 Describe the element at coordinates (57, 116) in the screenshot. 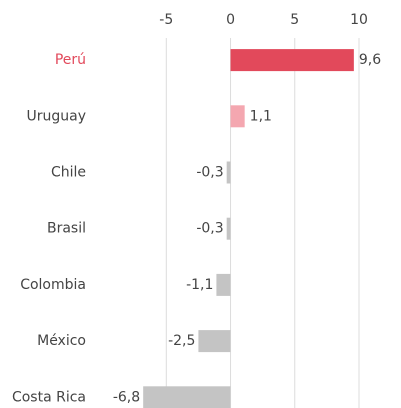

I see `category-label: Uruguay` at that location.